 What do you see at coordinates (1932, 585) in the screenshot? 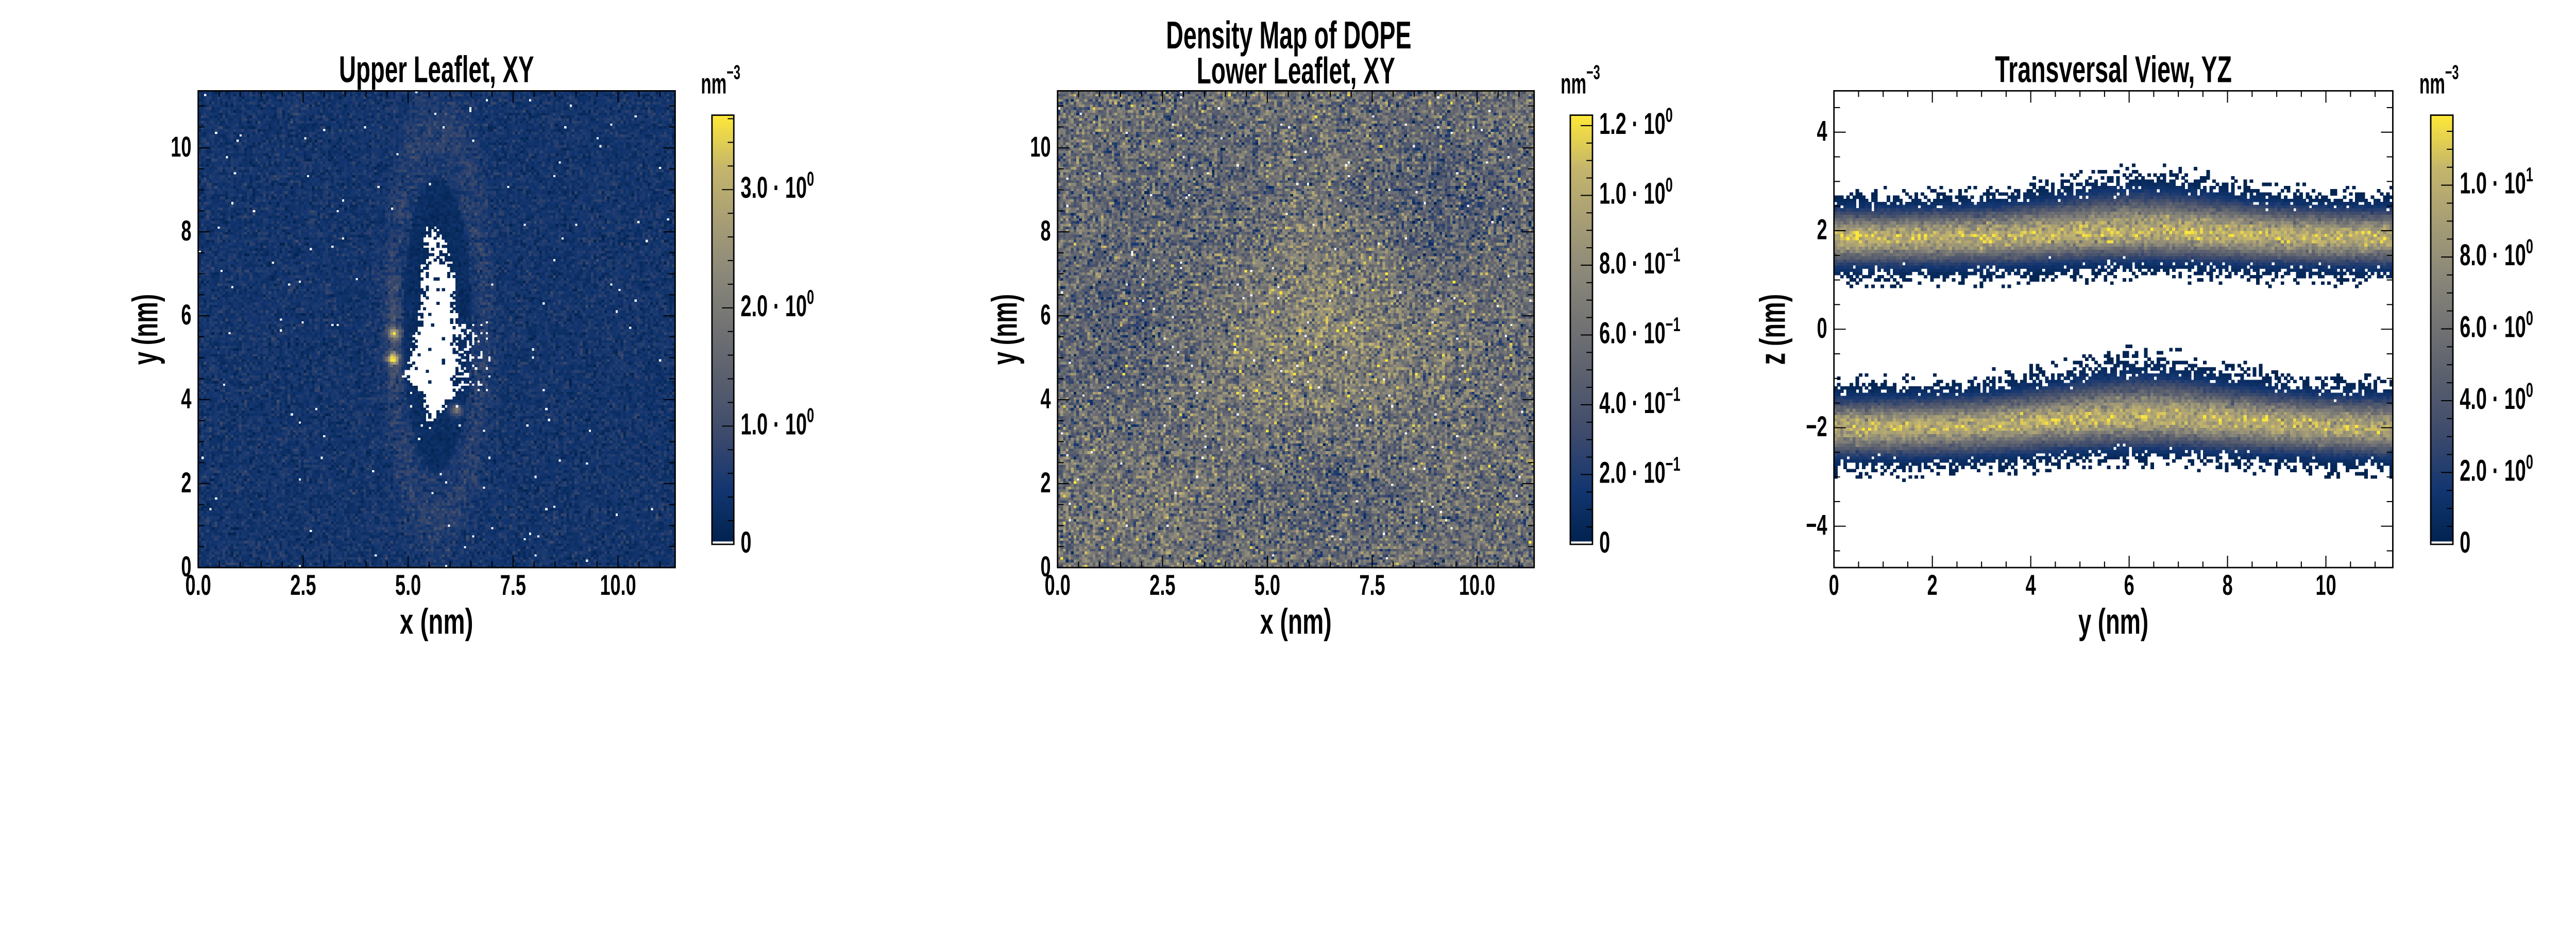
I see `x-tick-label: 2` at bounding box center [1932, 585].